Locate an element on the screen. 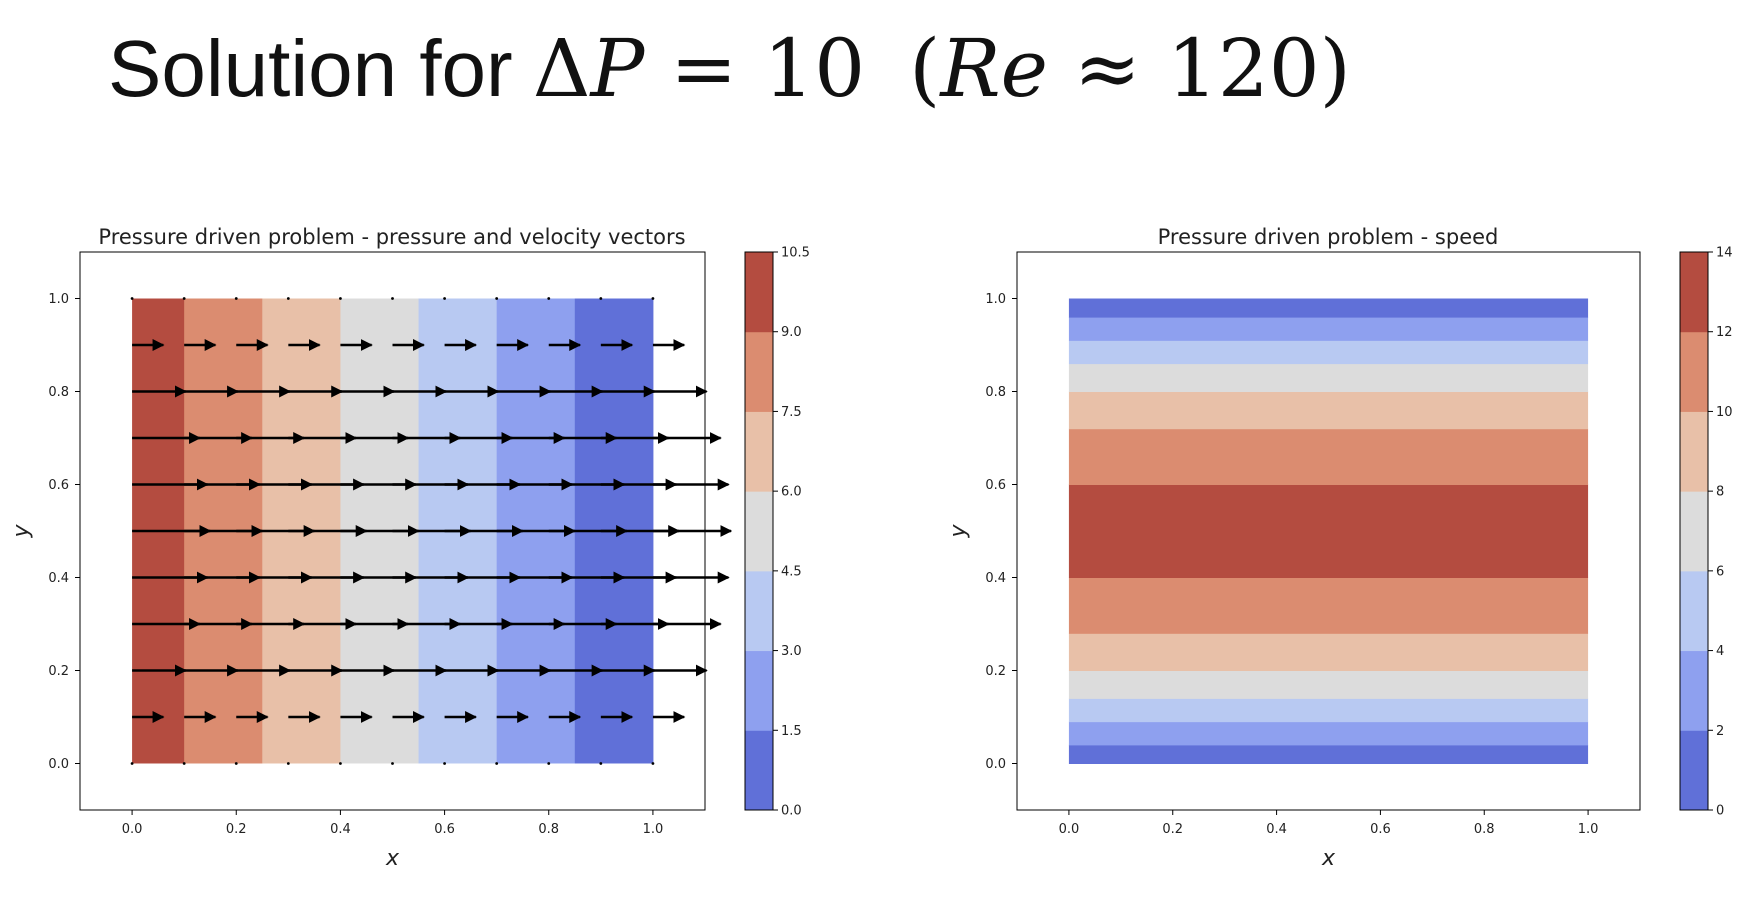  colorbar-tick-label: 0 is located at coordinates (1720, 811).